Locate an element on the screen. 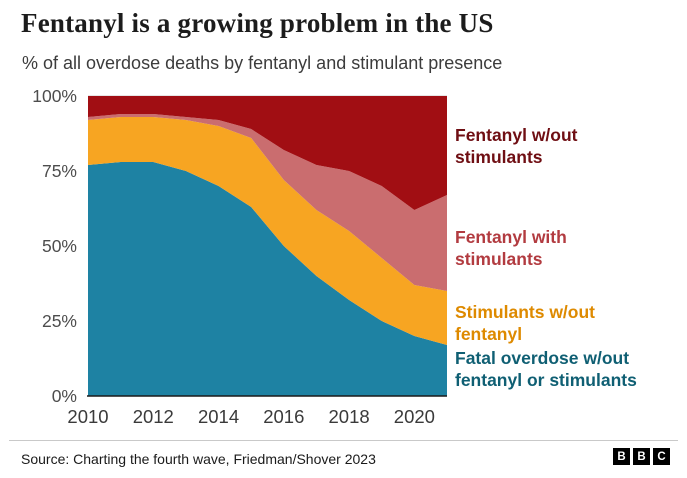 The image size is (687, 478). y-axis-tick-label: 25% is located at coordinates (59, 321).